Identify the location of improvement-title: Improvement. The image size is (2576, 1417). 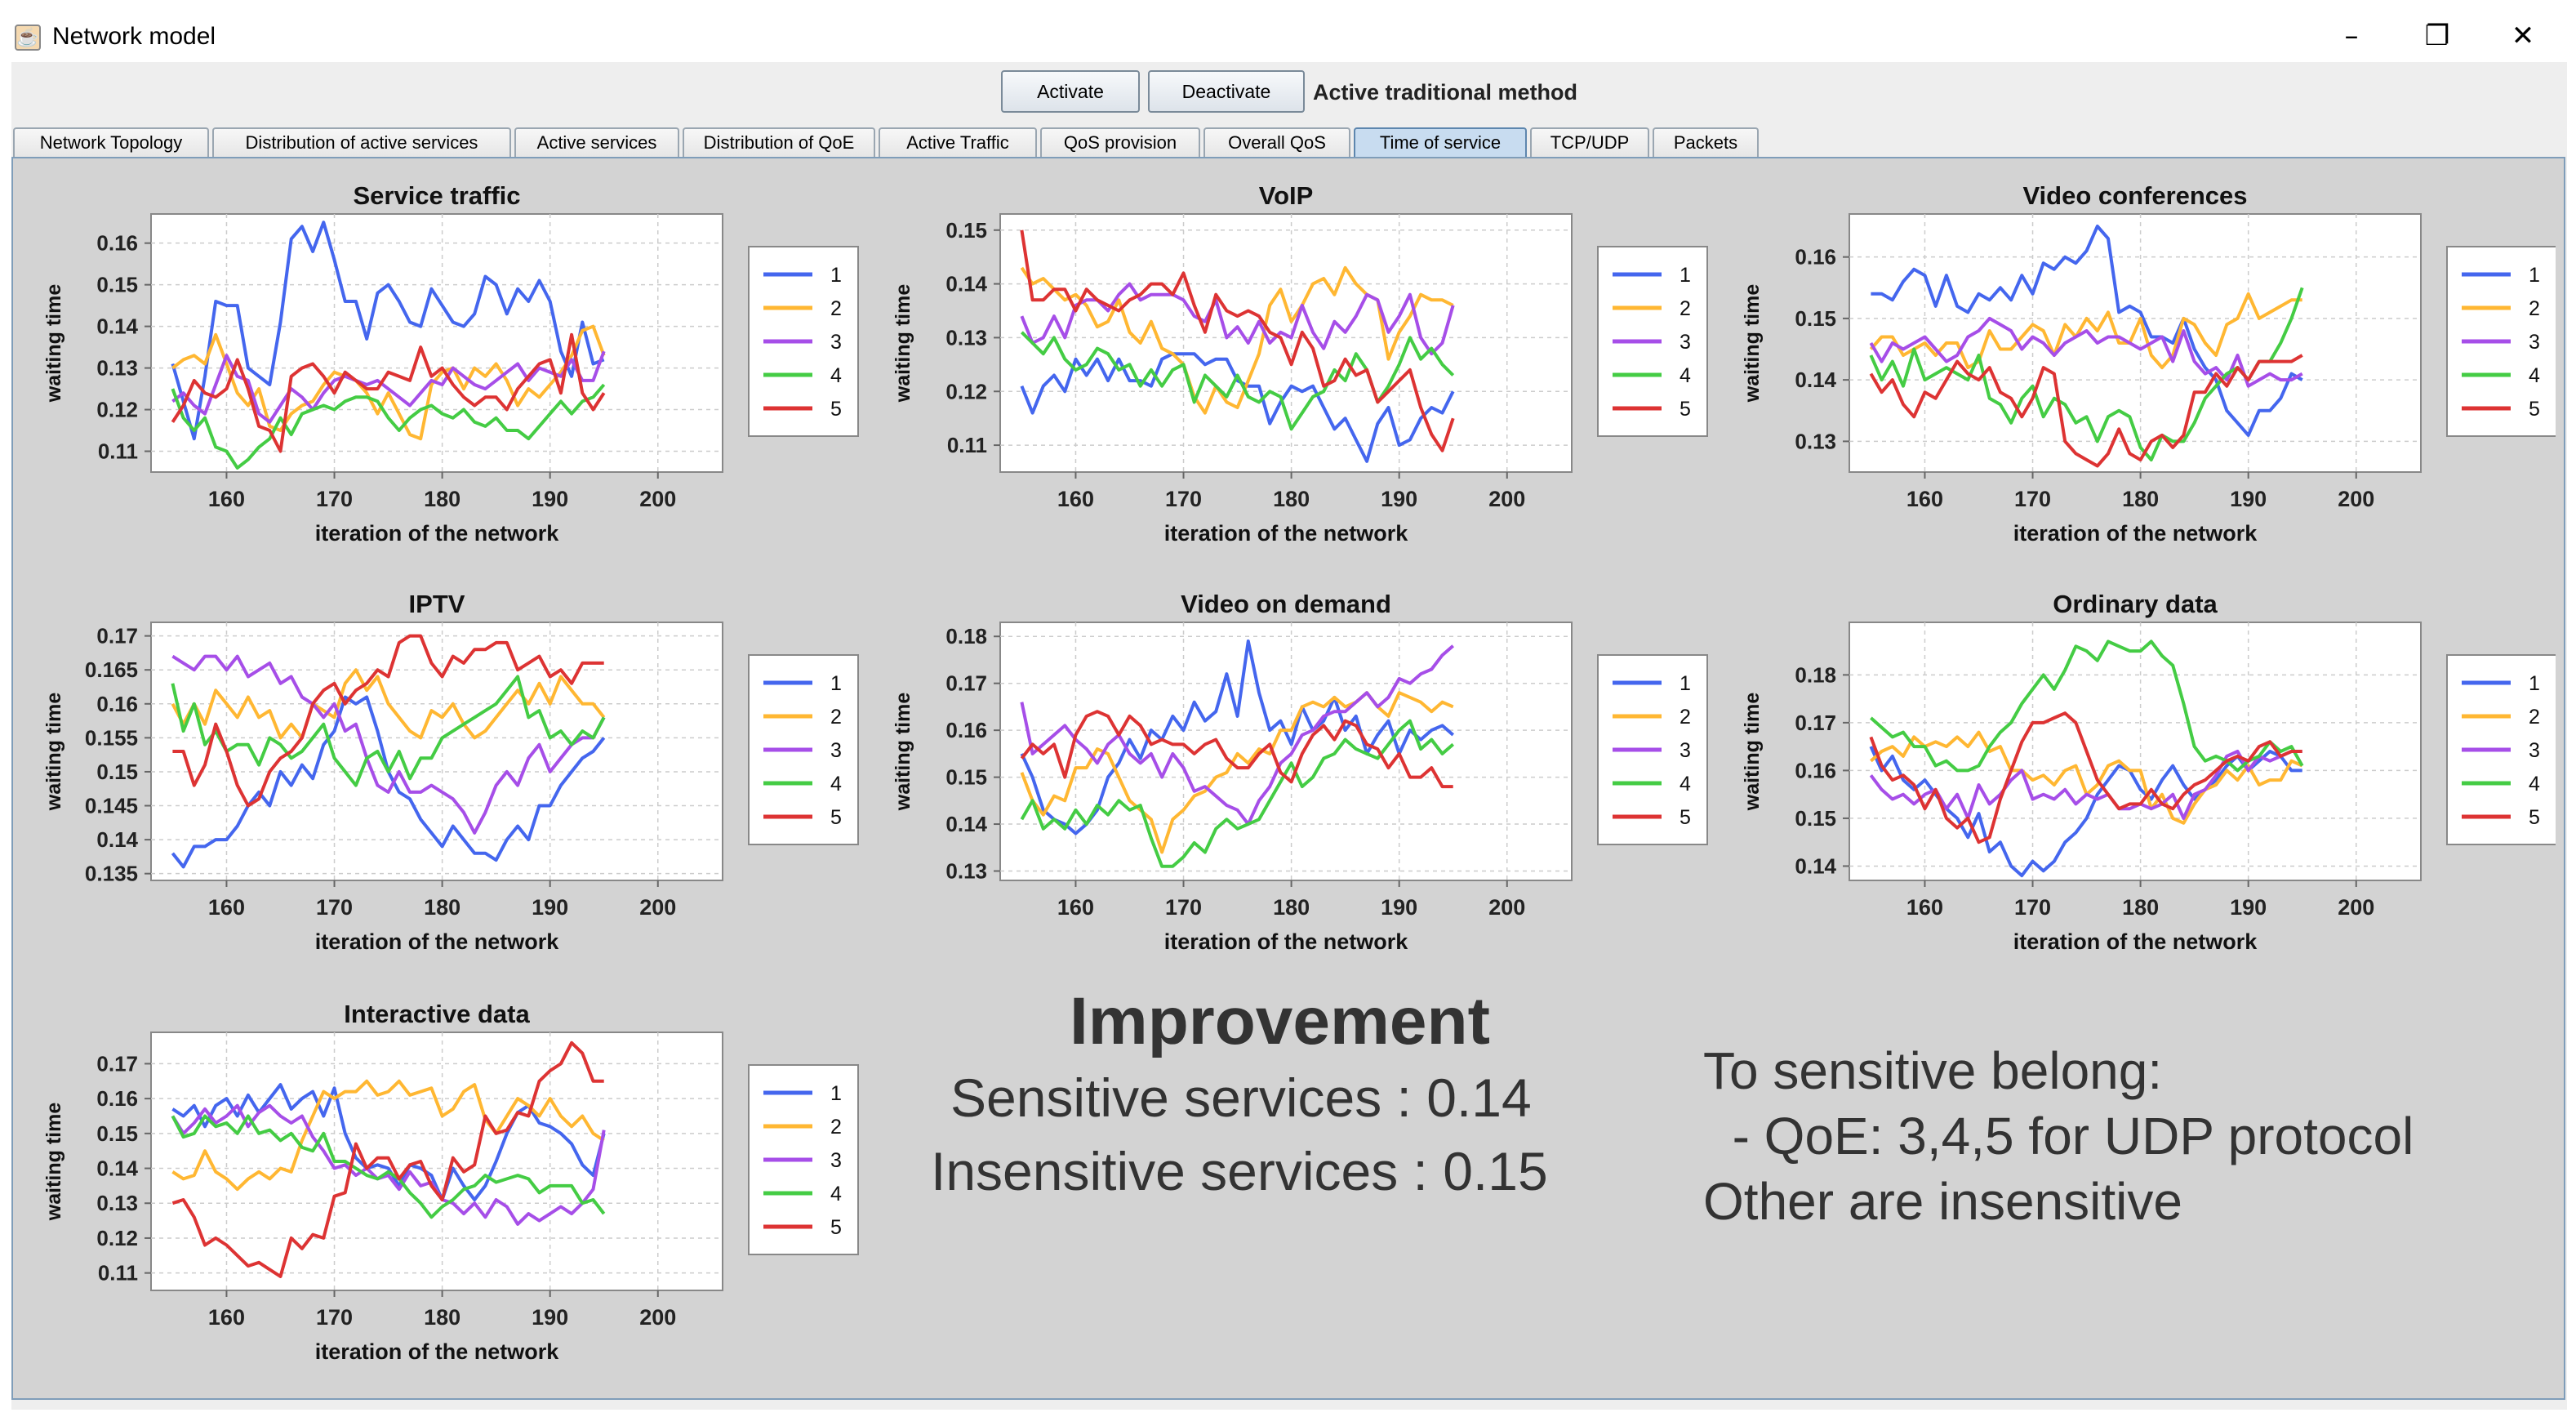
(1280, 1021).